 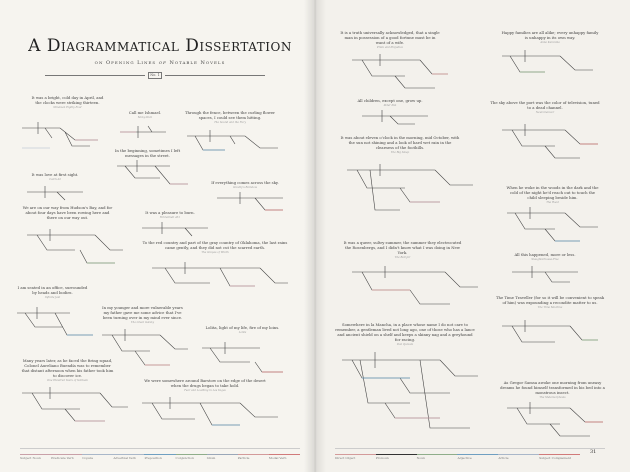 I want to click on title-rule-left, so click(x=95, y=75).